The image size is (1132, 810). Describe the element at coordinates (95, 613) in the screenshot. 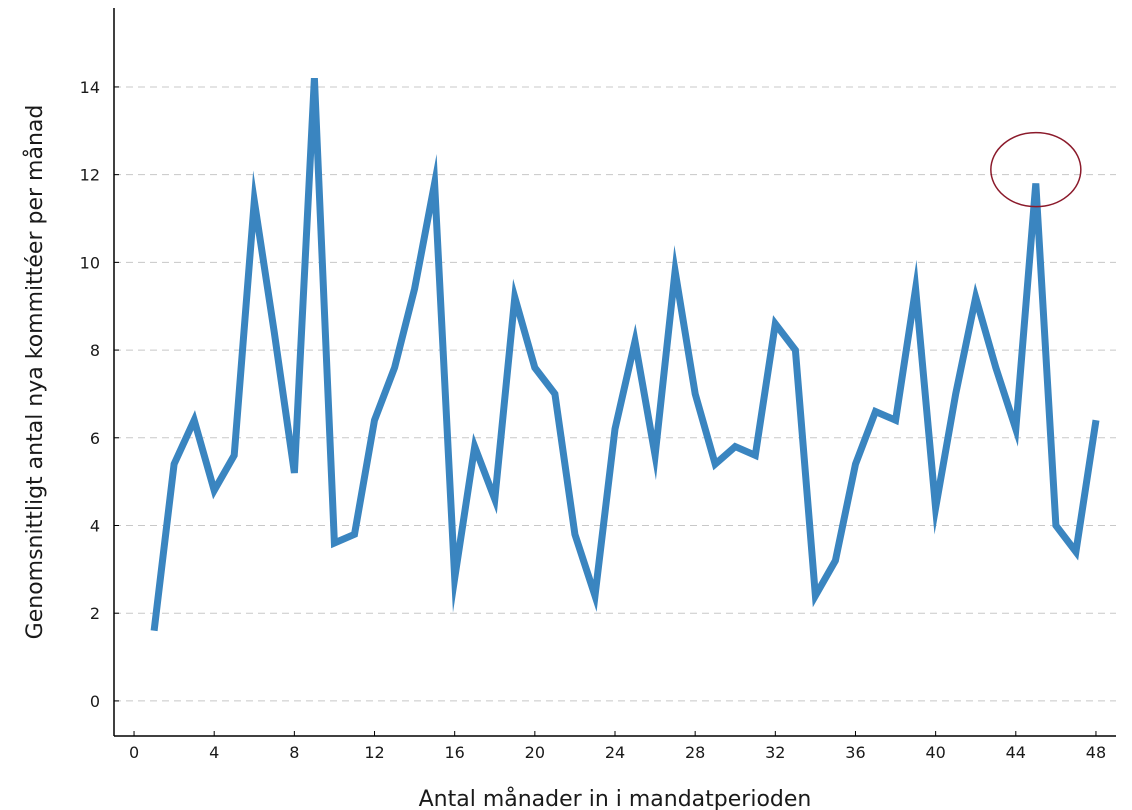

I see `y-tick-label: 2` at that location.